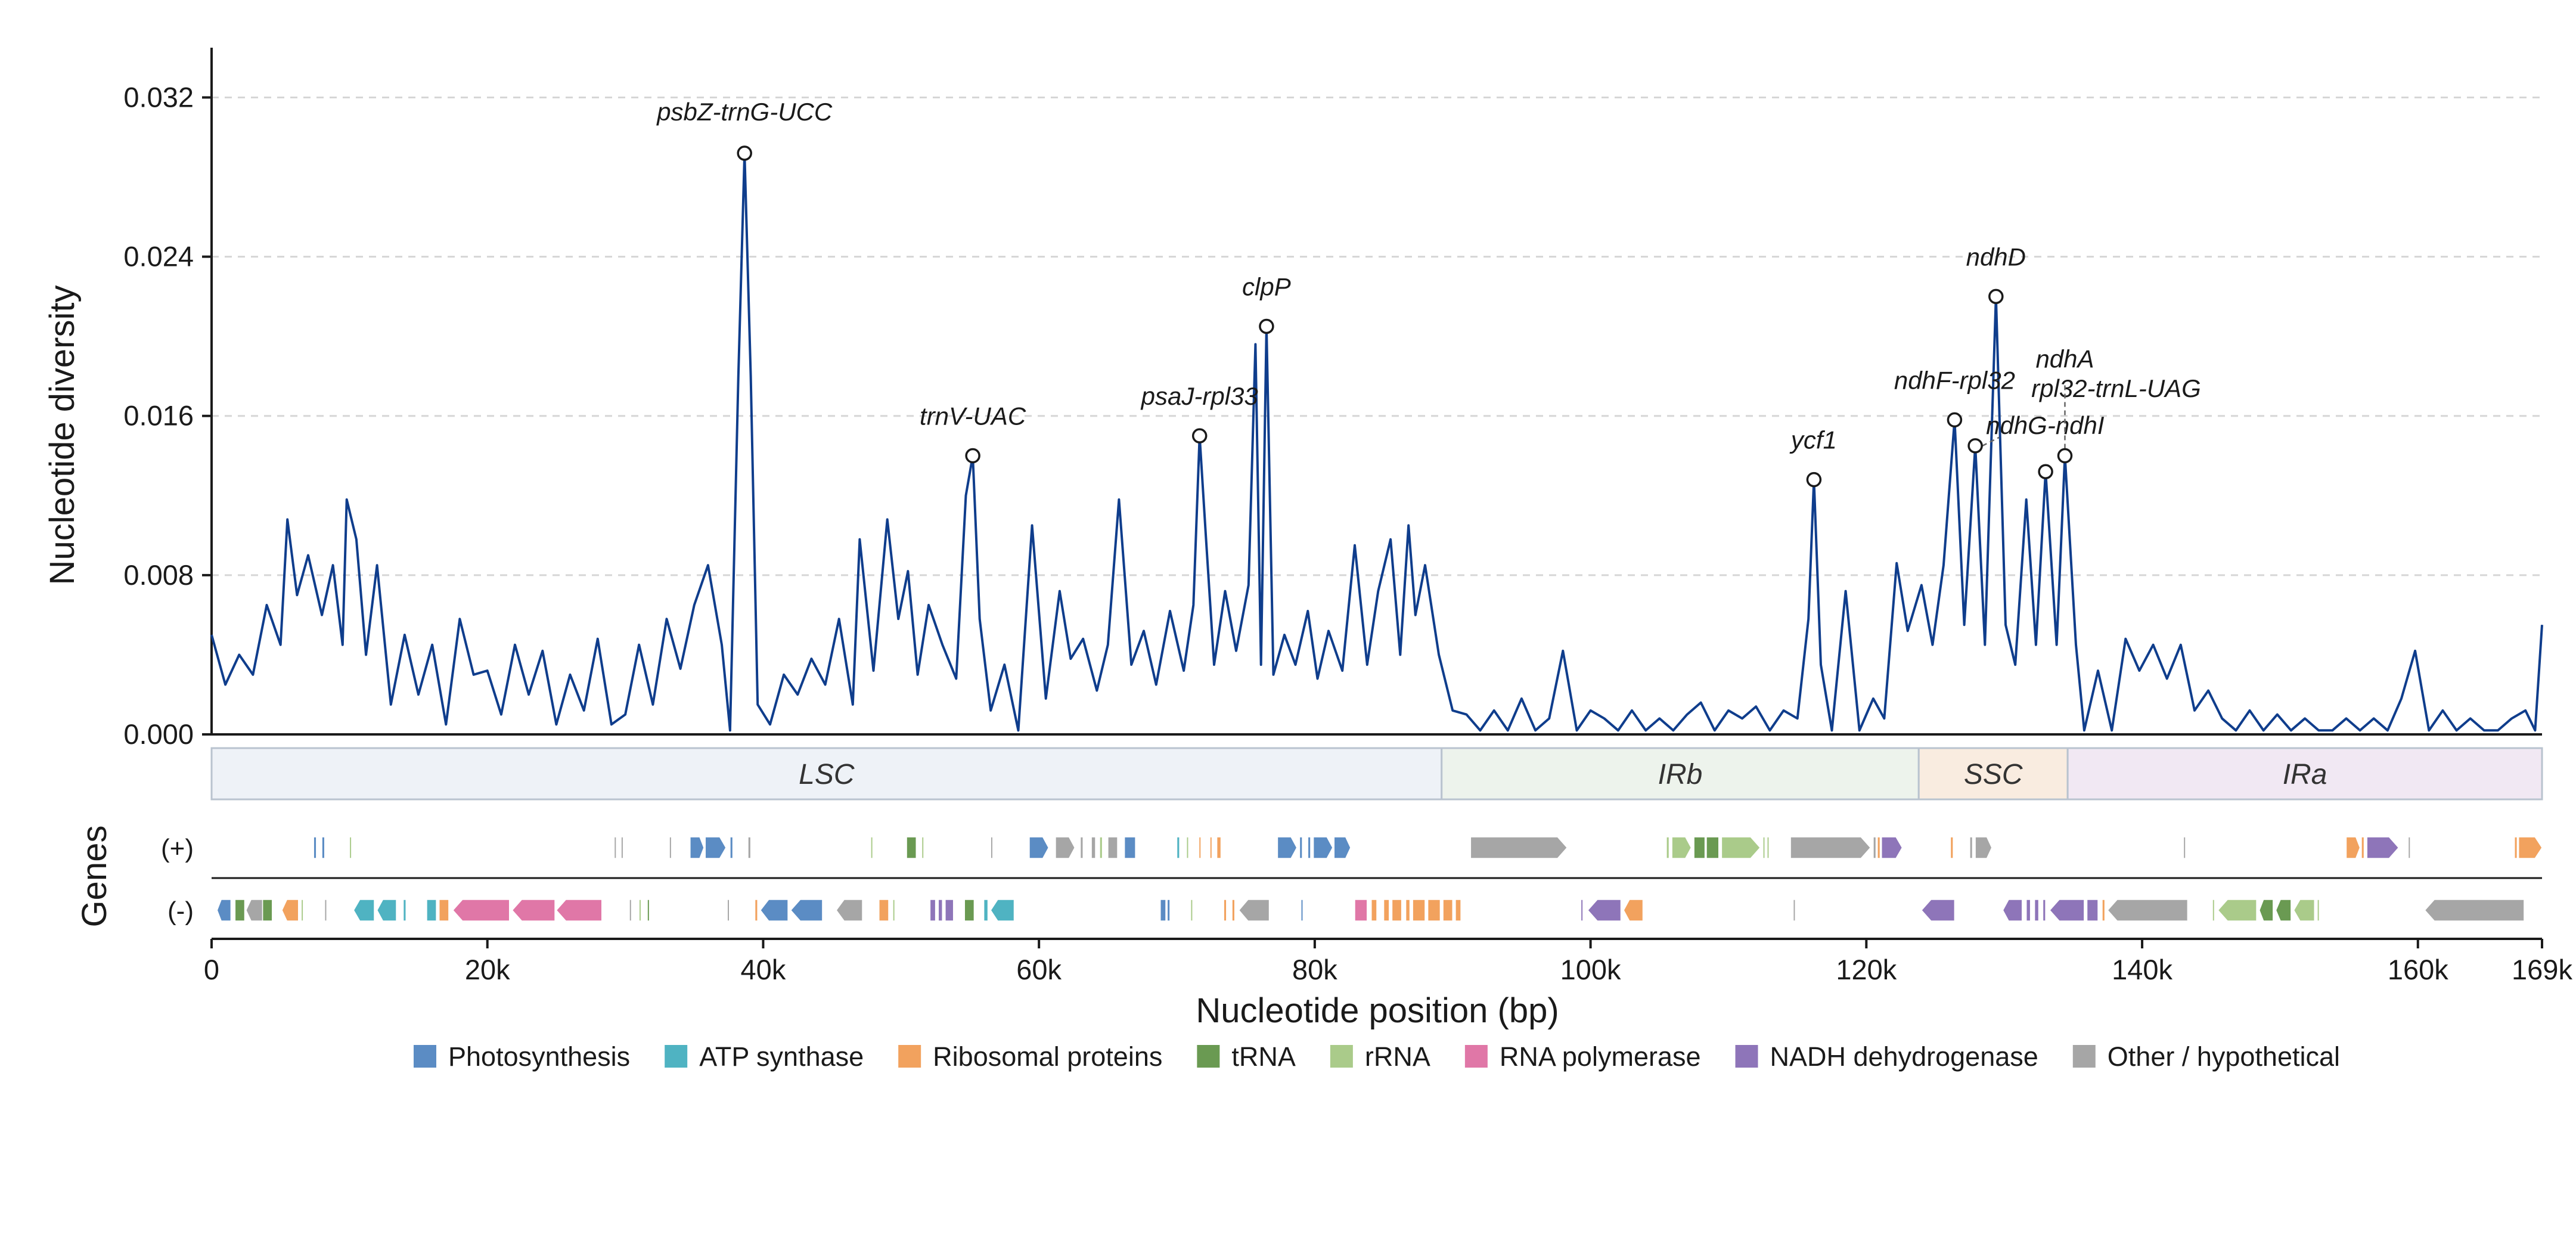  Describe the element at coordinates (1993, 774) in the screenshot. I see `region-ssc` at that location.